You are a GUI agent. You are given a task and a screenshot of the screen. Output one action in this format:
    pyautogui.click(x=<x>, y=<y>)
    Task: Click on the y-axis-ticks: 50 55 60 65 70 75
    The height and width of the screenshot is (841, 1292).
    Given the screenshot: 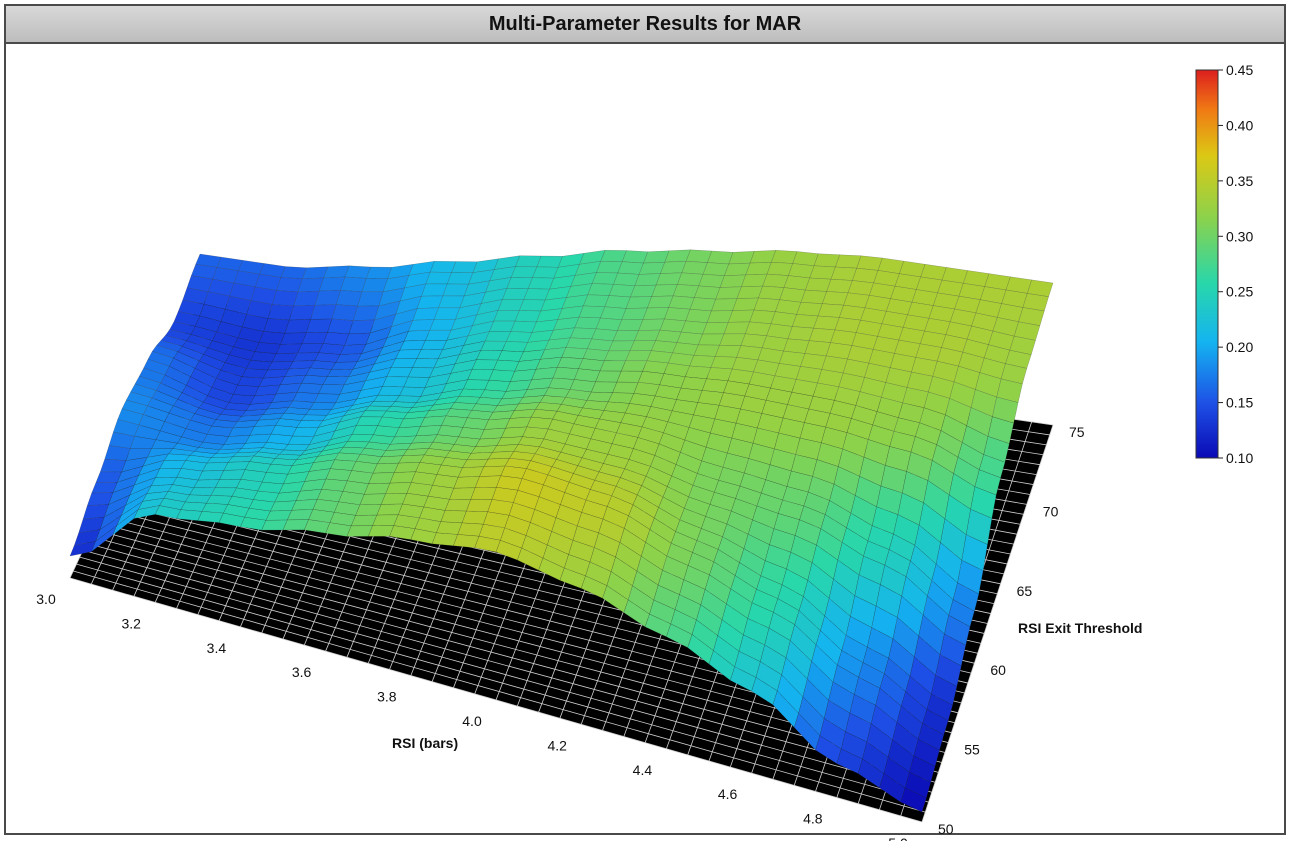 What is the action you would take?
    pyautogui.click(x=1011, y=630)
    